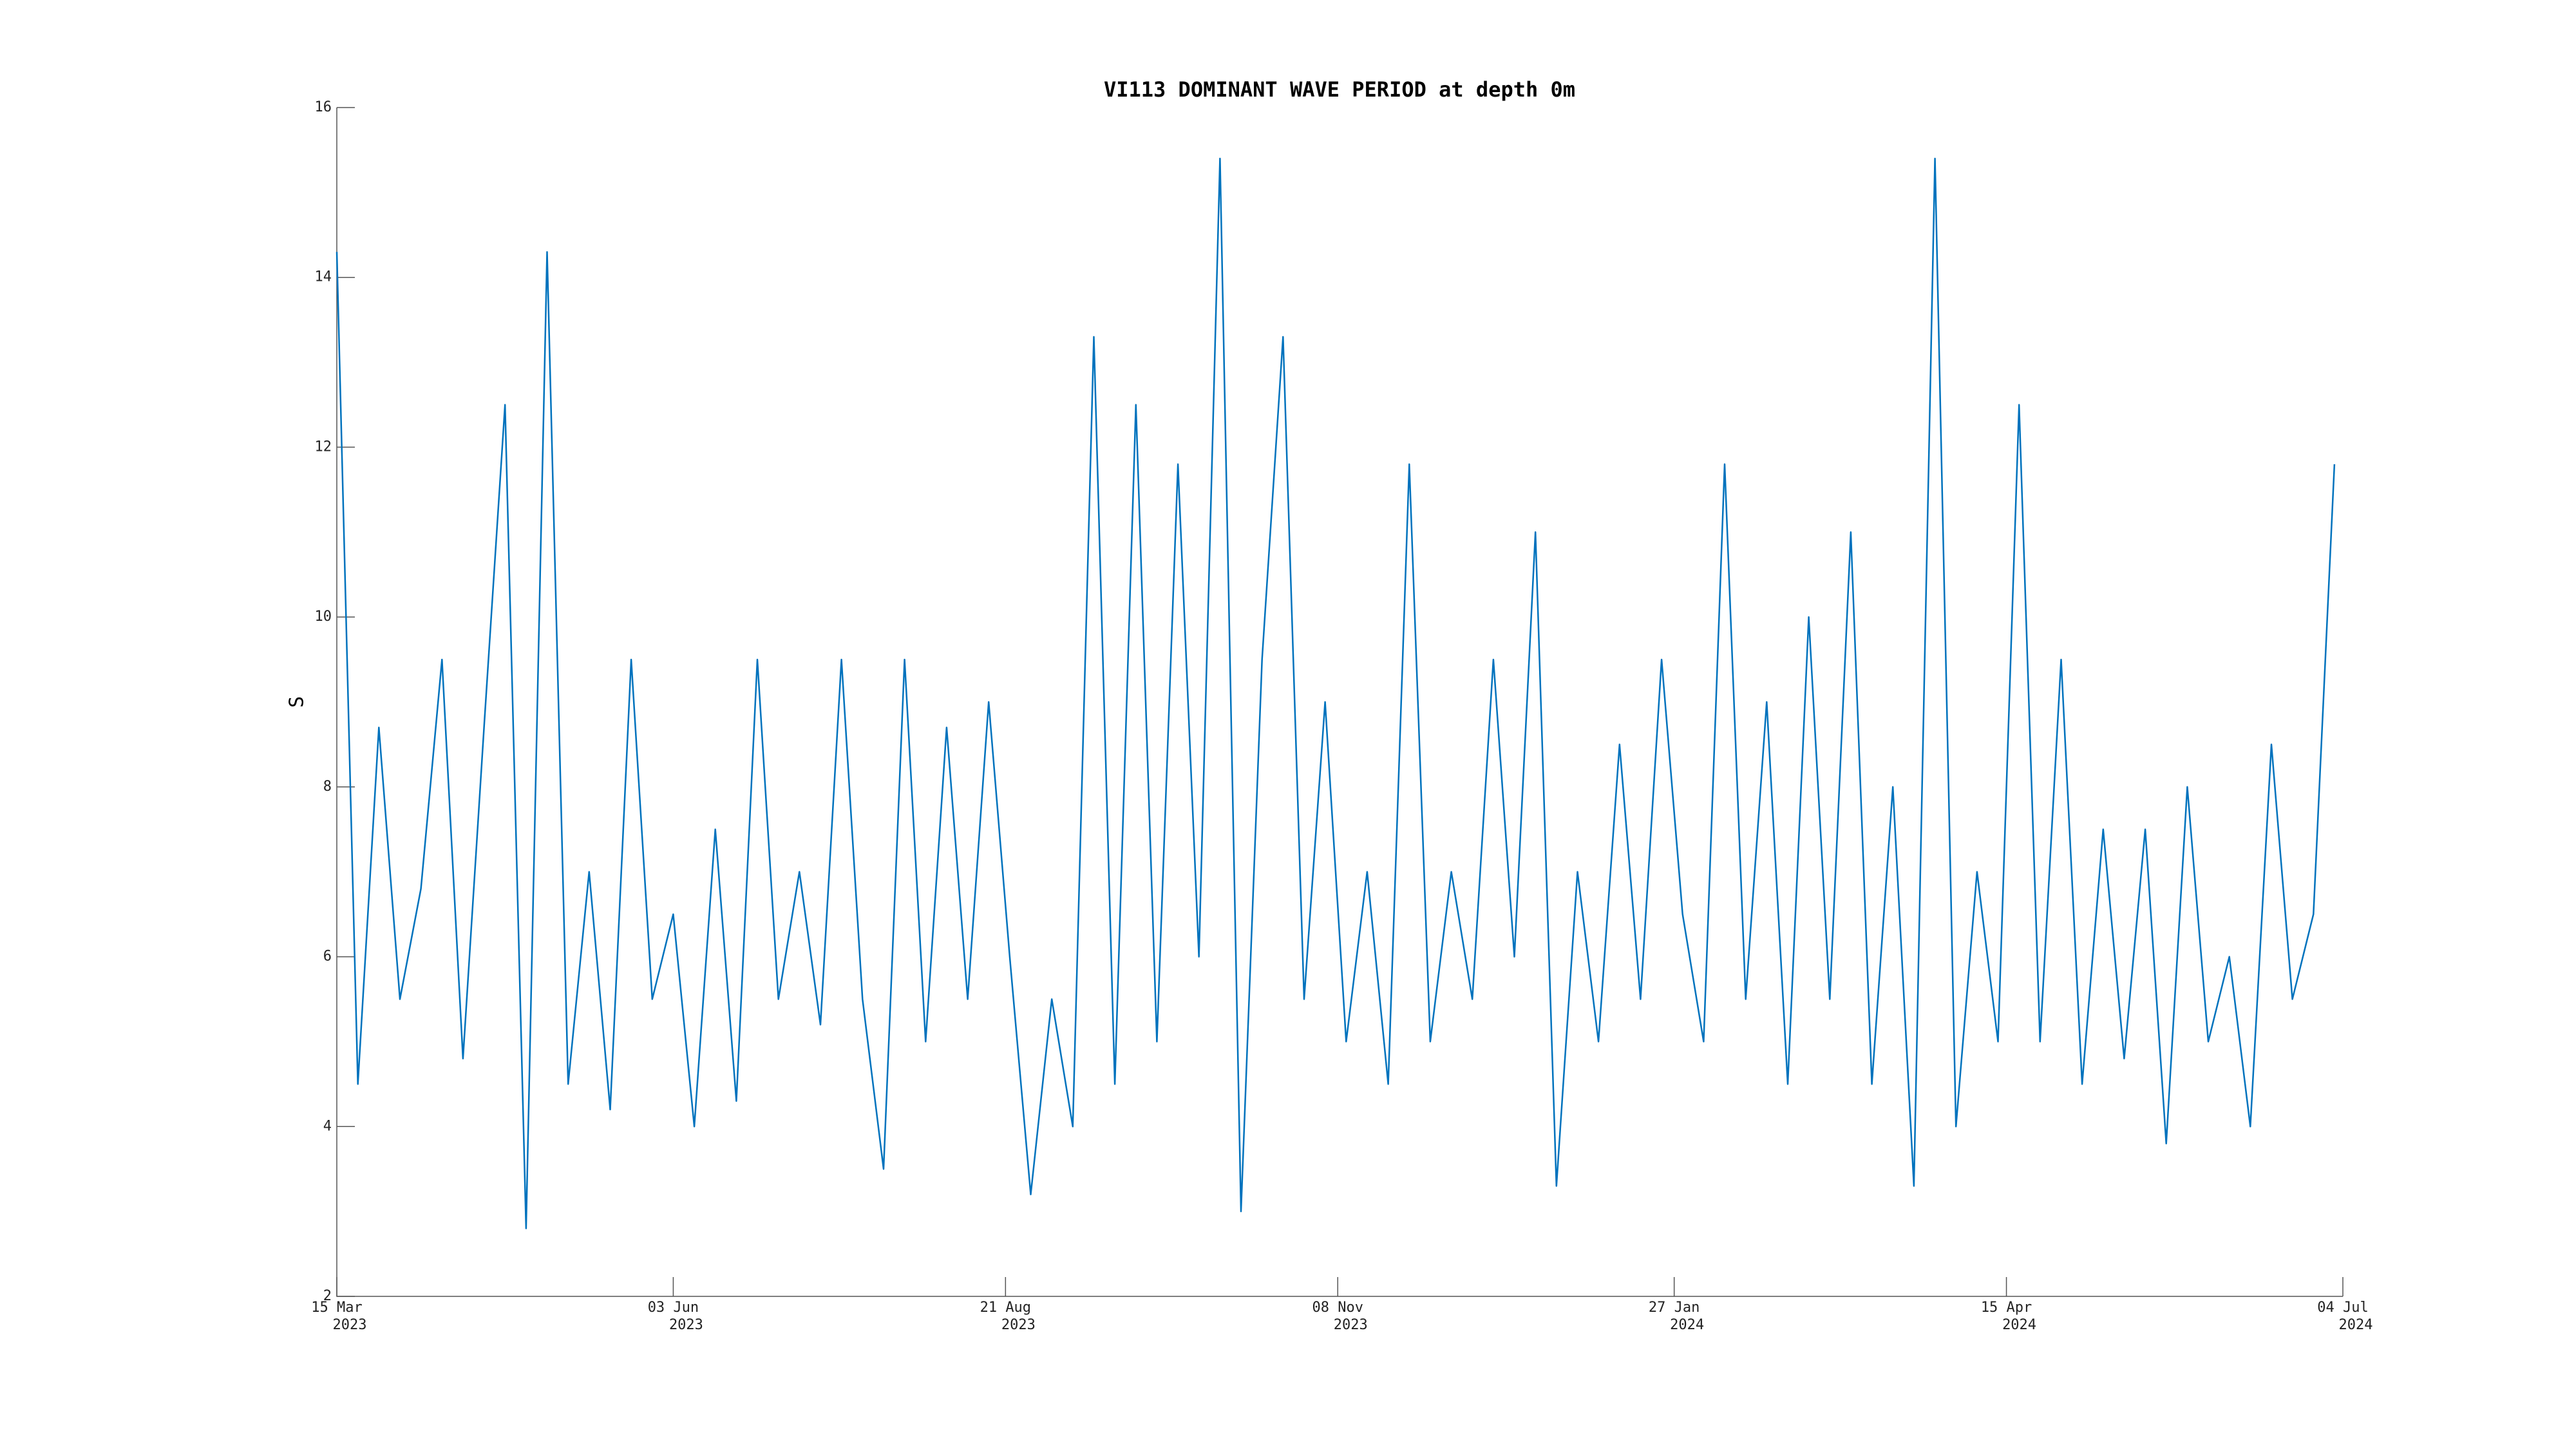 This screenshot has height=1449, width=2576. Describe the element at coordinates (297, 702) in the screenshot. I see `y-axis-label: S` at that location.